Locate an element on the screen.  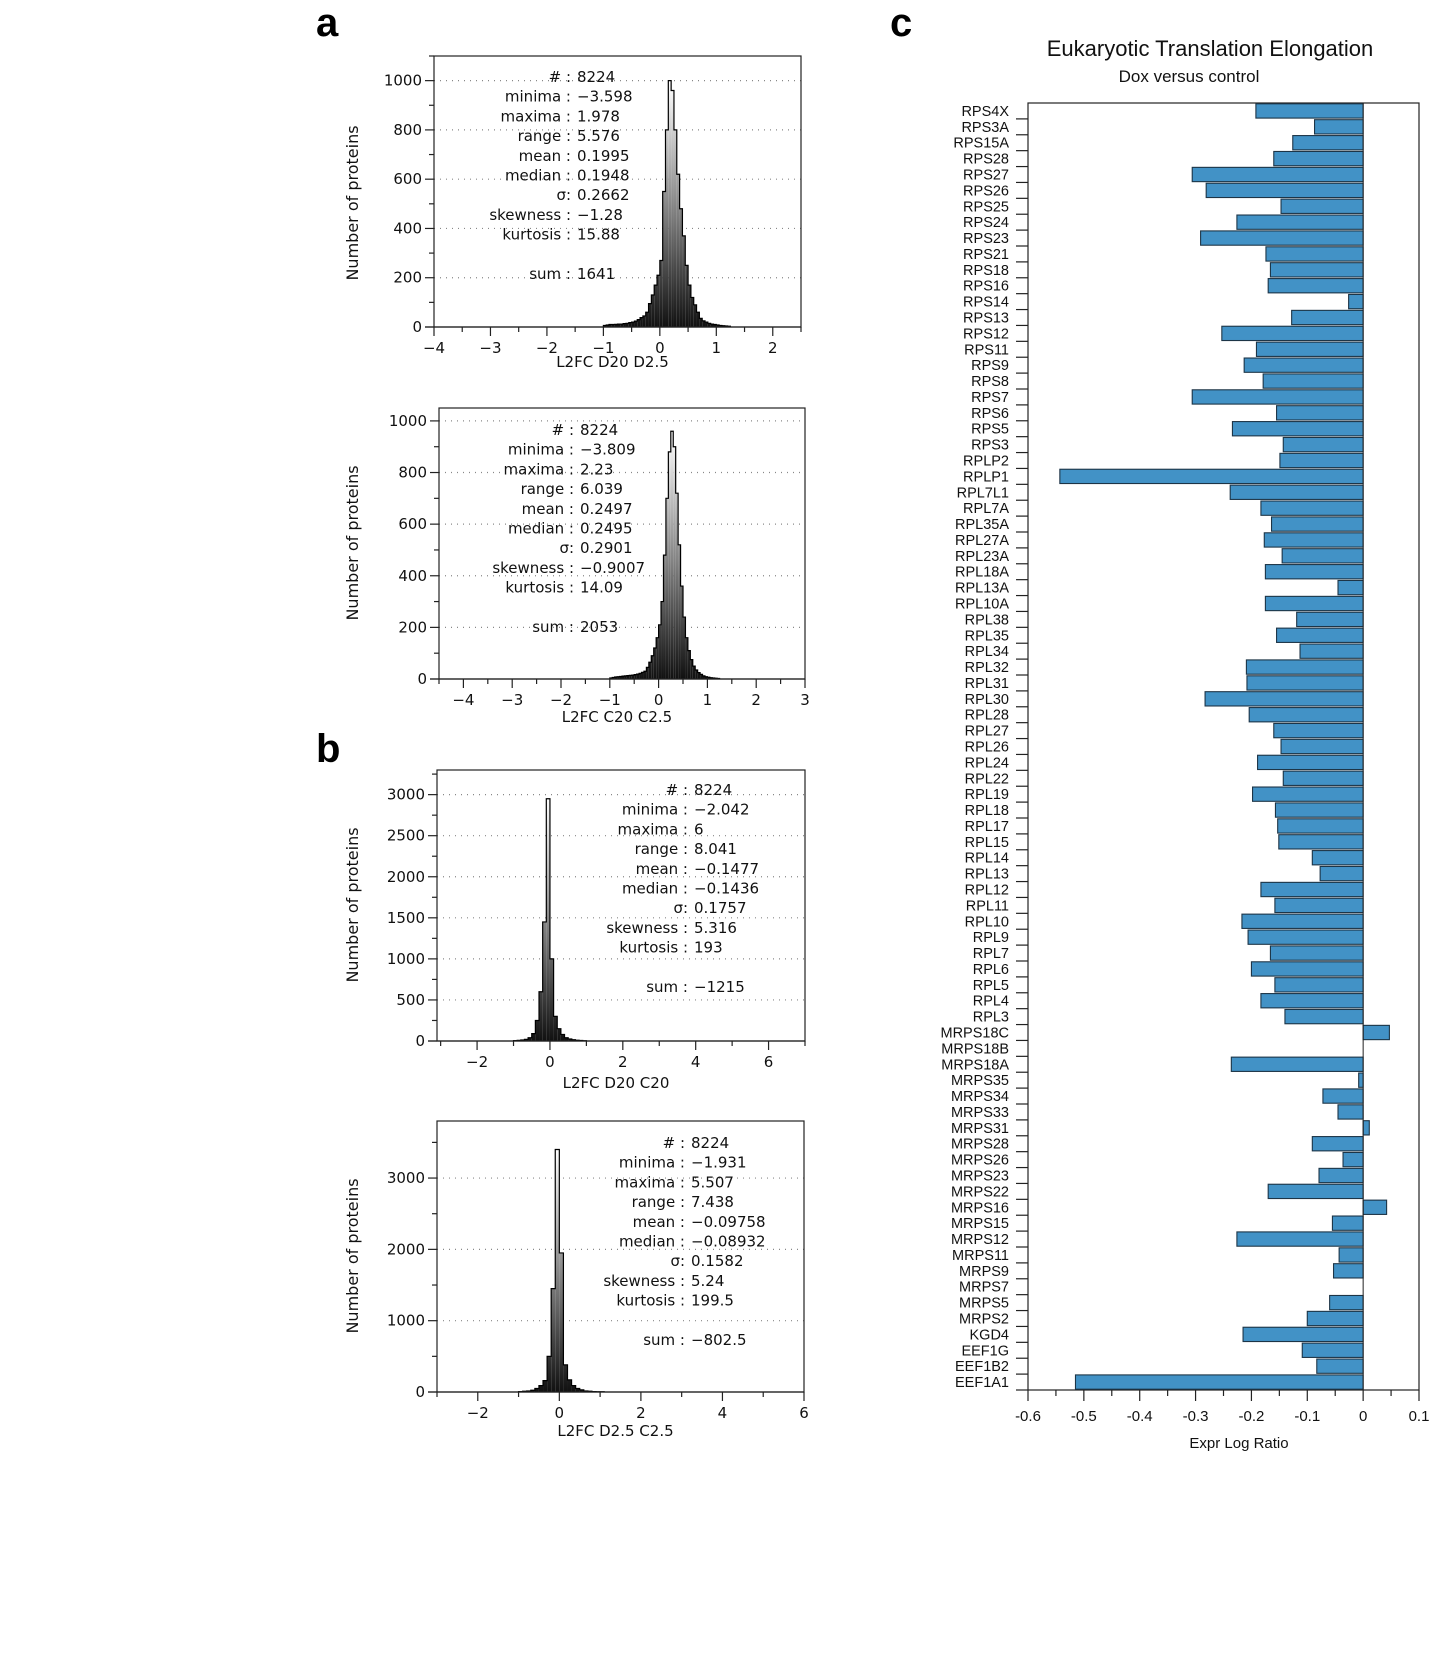
category-label: RPL17 is located at coordinates (987, 827).